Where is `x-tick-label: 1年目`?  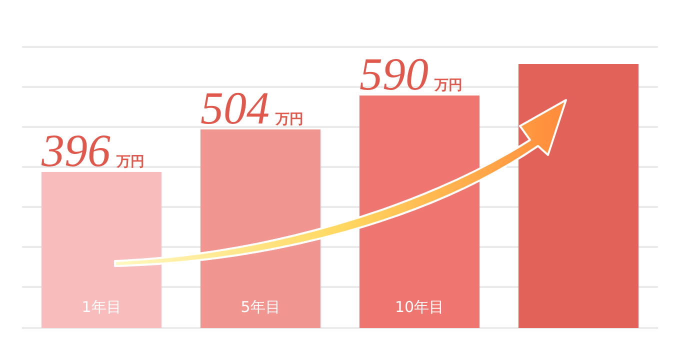 x-tick-label: 1年目 is located at coordinates (102, 307).